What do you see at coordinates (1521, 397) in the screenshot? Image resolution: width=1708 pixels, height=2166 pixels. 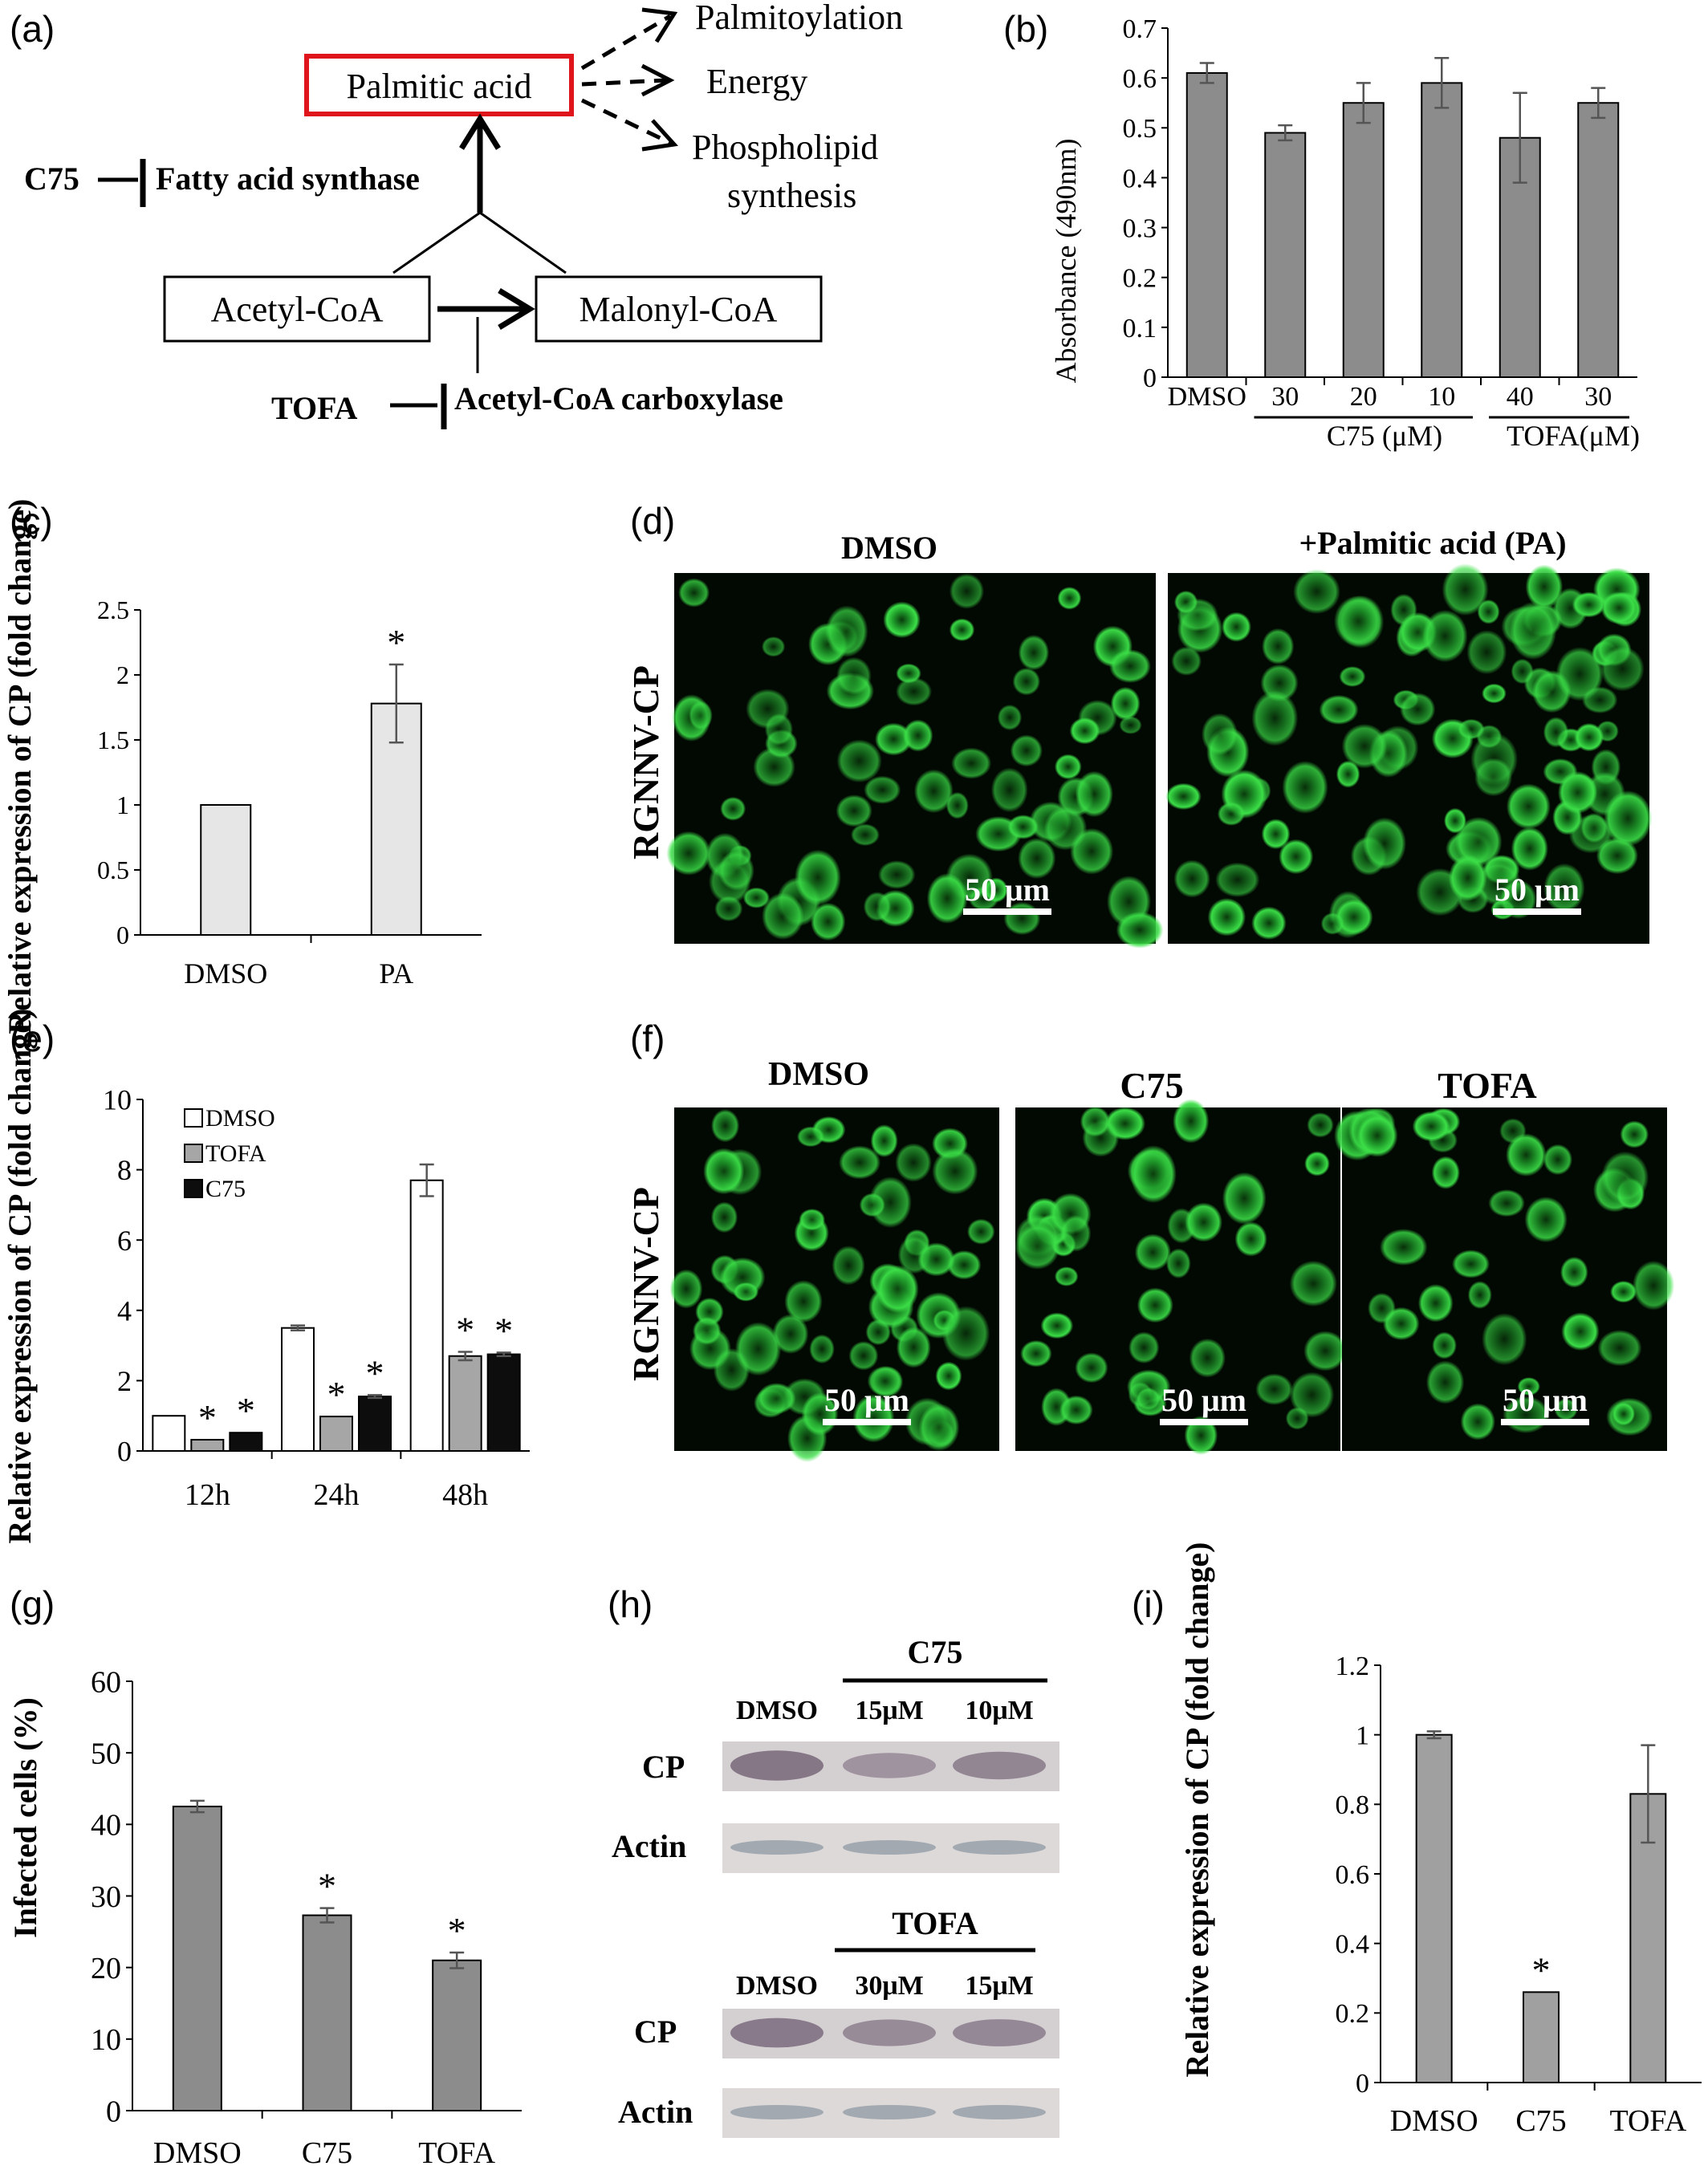 I see `chart-b-category-label: 40` at bounding box center [1521, 397].